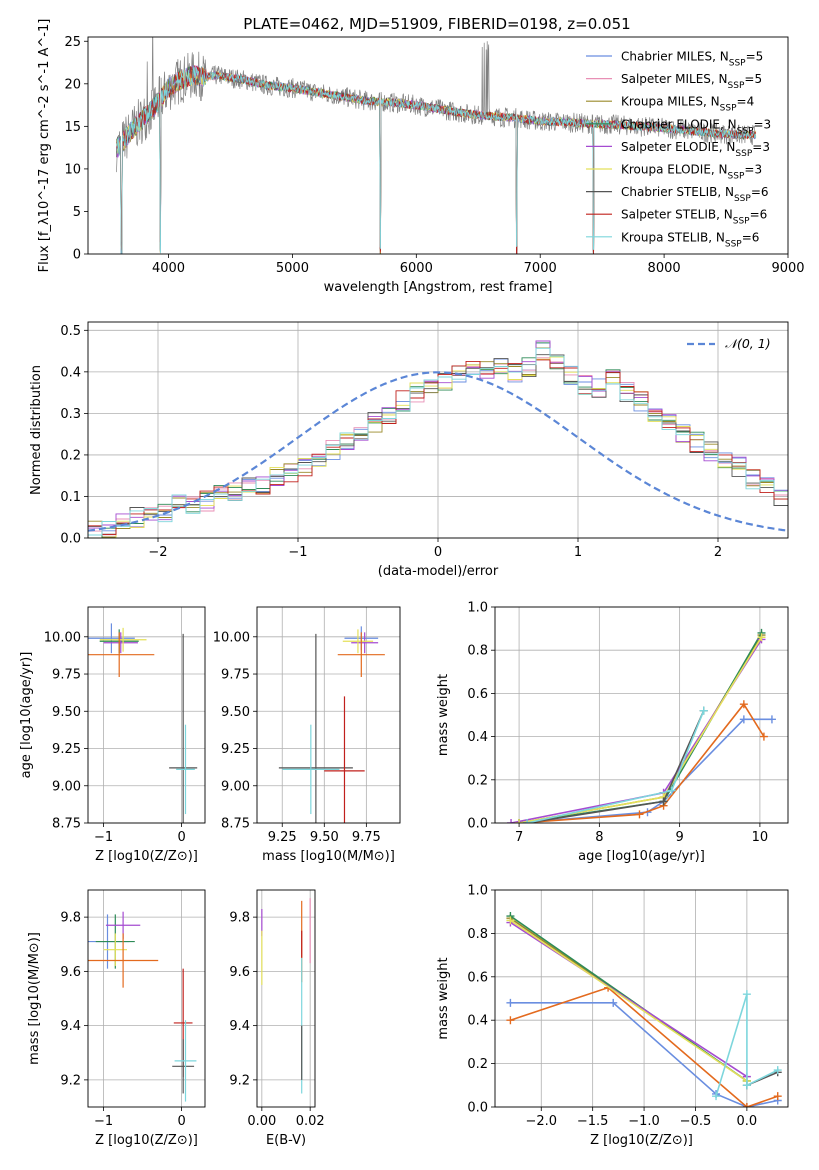  Describe the element at coordinates (286, 1140) in the screenshot. I see `x-axis-label: E(B-V)` at that location.